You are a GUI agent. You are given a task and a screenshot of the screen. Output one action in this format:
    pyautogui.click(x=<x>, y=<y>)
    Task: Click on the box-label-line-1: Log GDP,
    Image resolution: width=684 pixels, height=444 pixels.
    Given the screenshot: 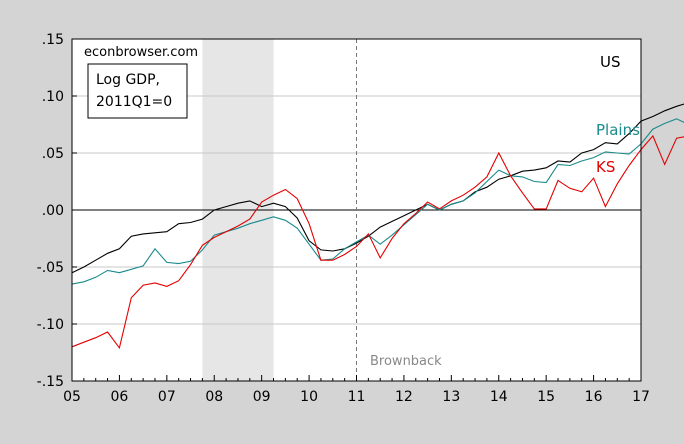 What is the action you would take?
    pyautogui.click(x=128, y=80)
    